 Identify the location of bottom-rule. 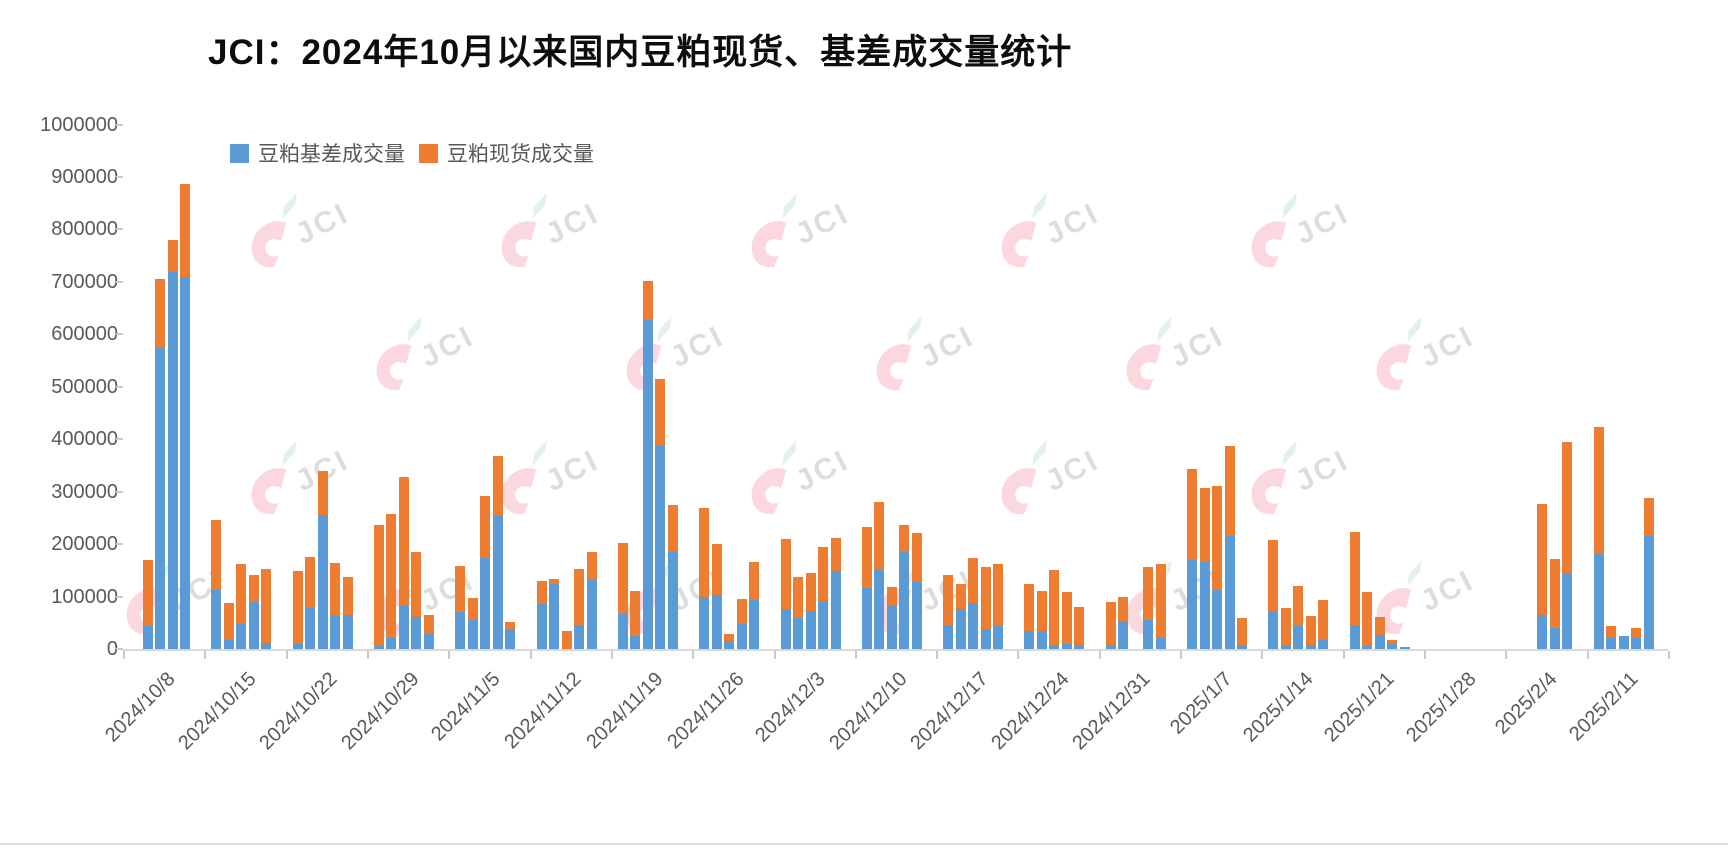
(864, 844).